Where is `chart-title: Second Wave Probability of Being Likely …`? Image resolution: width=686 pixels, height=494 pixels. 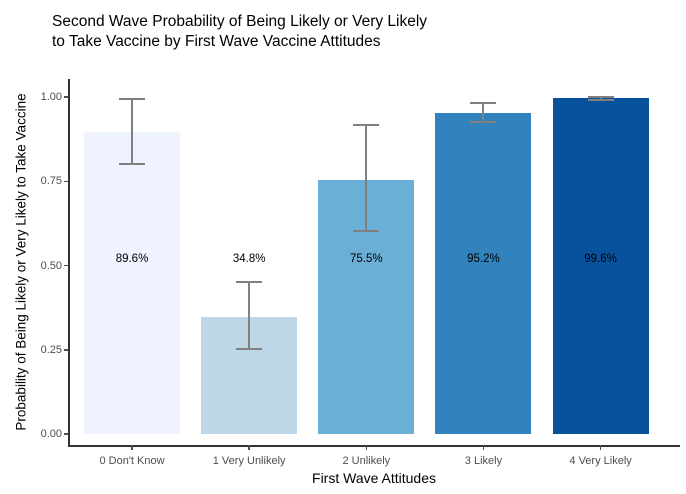
chart-title: Second Wave Probability of Being Likely … is located at coordinates (239, 32).